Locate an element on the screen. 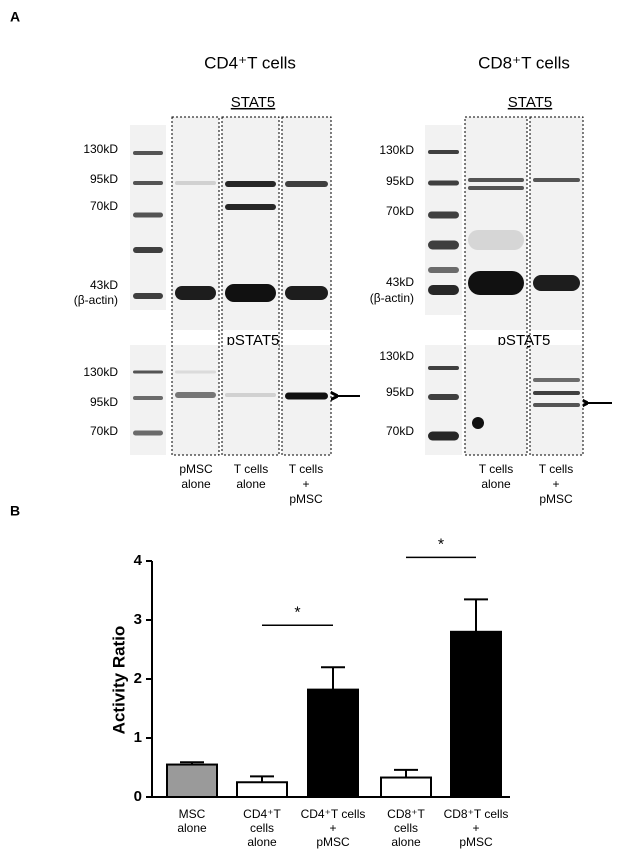  y-tick-label: 2 is located at coordinates (138, 678).